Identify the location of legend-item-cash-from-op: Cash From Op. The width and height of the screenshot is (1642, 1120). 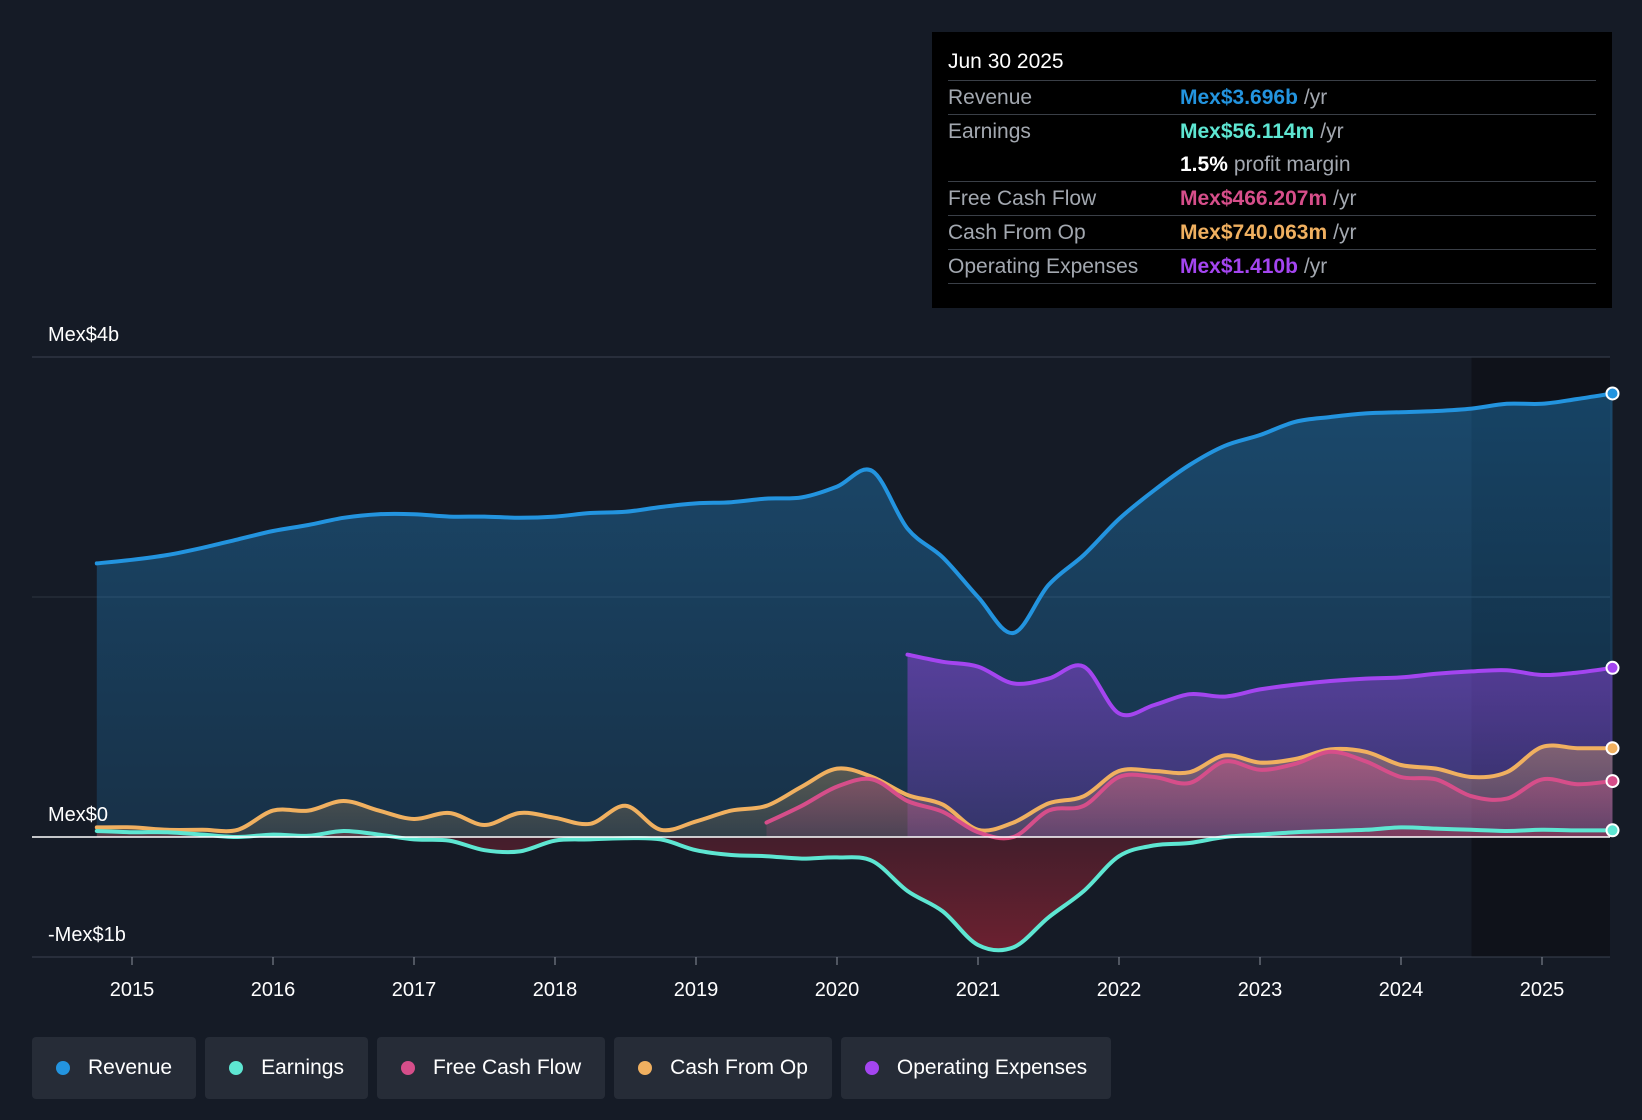
(723, 1068).